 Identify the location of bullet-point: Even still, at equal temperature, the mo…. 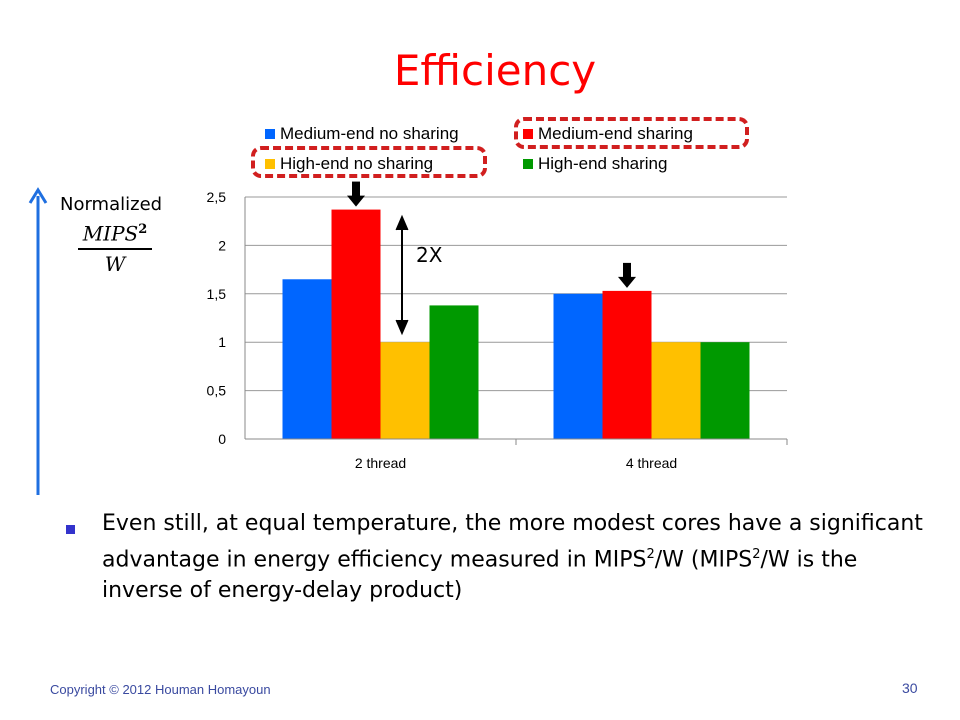
(502, 557).